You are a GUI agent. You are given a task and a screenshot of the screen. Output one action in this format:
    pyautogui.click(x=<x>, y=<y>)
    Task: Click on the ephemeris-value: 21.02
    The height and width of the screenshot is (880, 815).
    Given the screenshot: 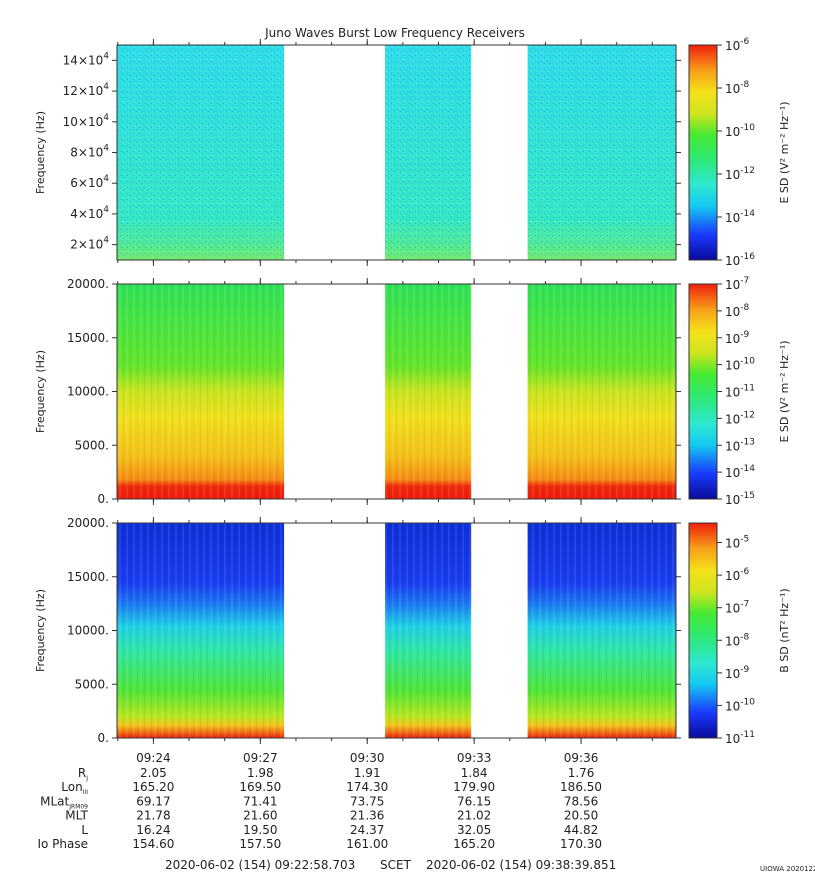 What is the action you would take?
    pyautogui.click(x=474, y=816)
    